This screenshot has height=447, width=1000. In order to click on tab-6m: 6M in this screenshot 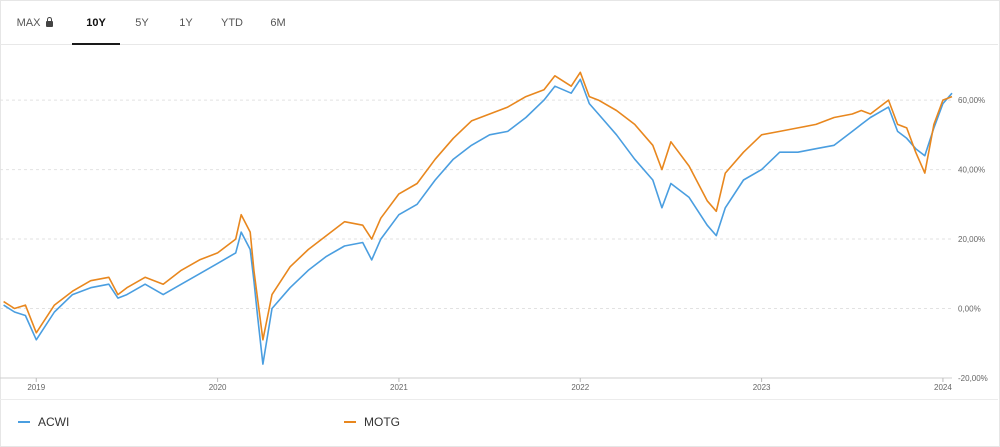, I will do `click(278, 22)`.